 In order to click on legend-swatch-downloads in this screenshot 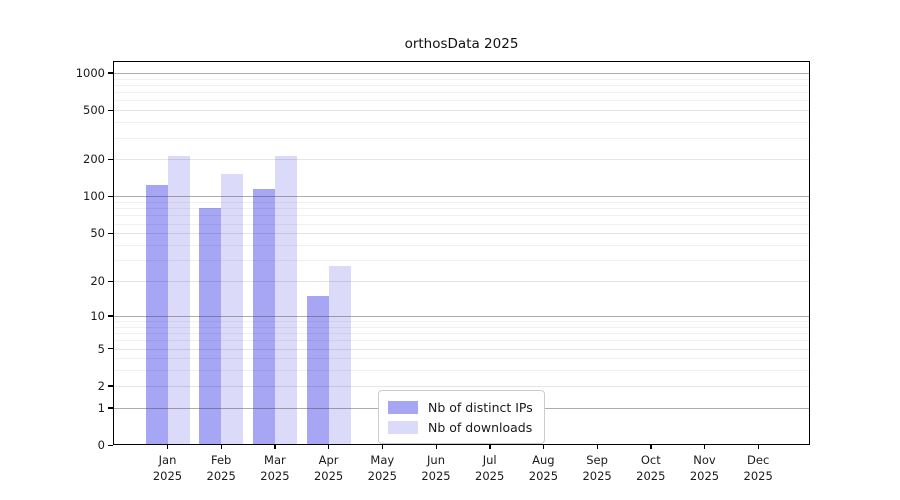, I will do `click(403, 427)`.